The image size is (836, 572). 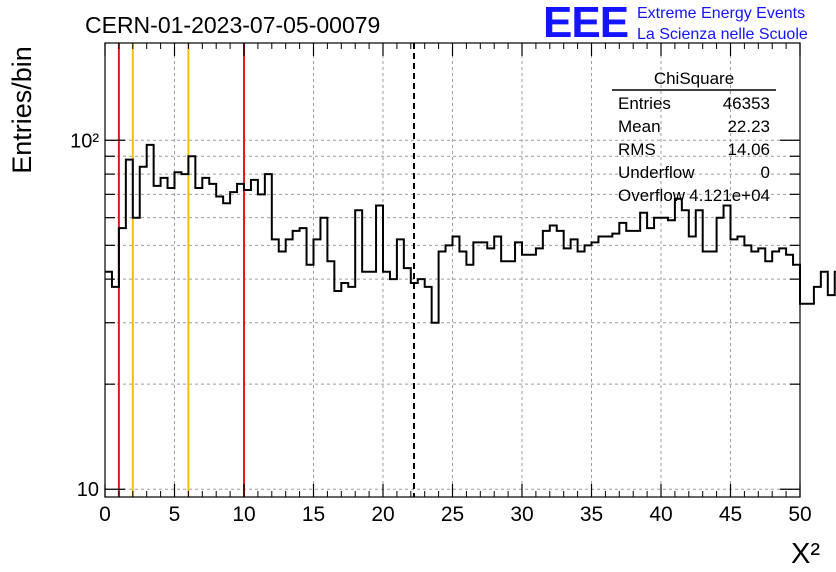 What do you see at coordinates (521, 514) in the screenshot?
I see `x-tick-label: 30` at bounding box center [521, 514].